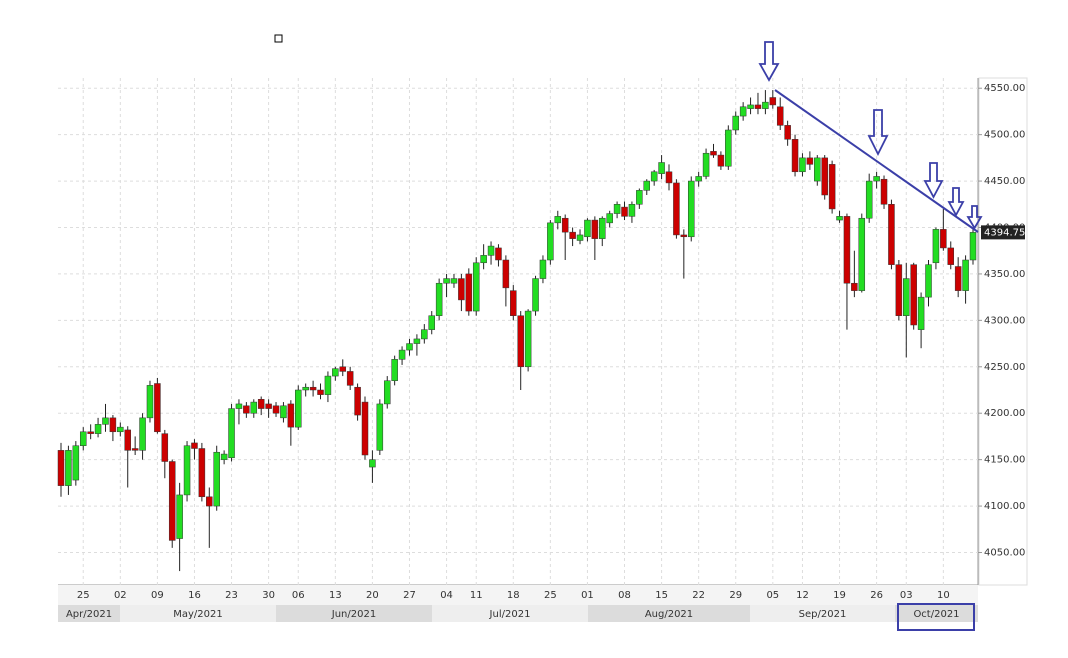  Describe the element at coordinates (661, 595) in the screenshot. I see `x-tick-label: 15` at that location.